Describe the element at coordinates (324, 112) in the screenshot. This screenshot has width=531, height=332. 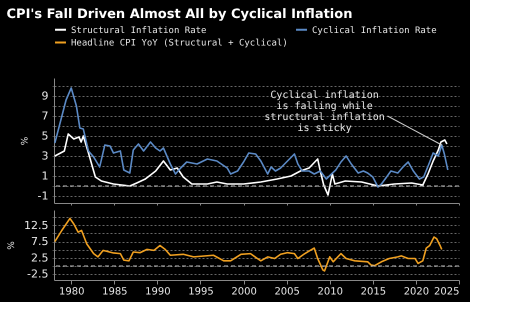
I see `annotation: Cyclical inflation is falling while structural inflation is sticky` at that location.